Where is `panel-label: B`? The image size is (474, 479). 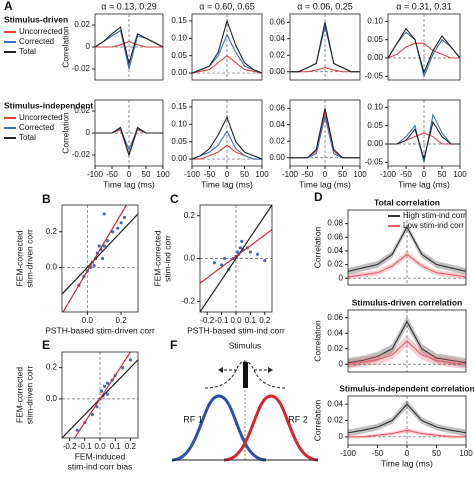
panel-label: B is located at coordinates (46, 199).